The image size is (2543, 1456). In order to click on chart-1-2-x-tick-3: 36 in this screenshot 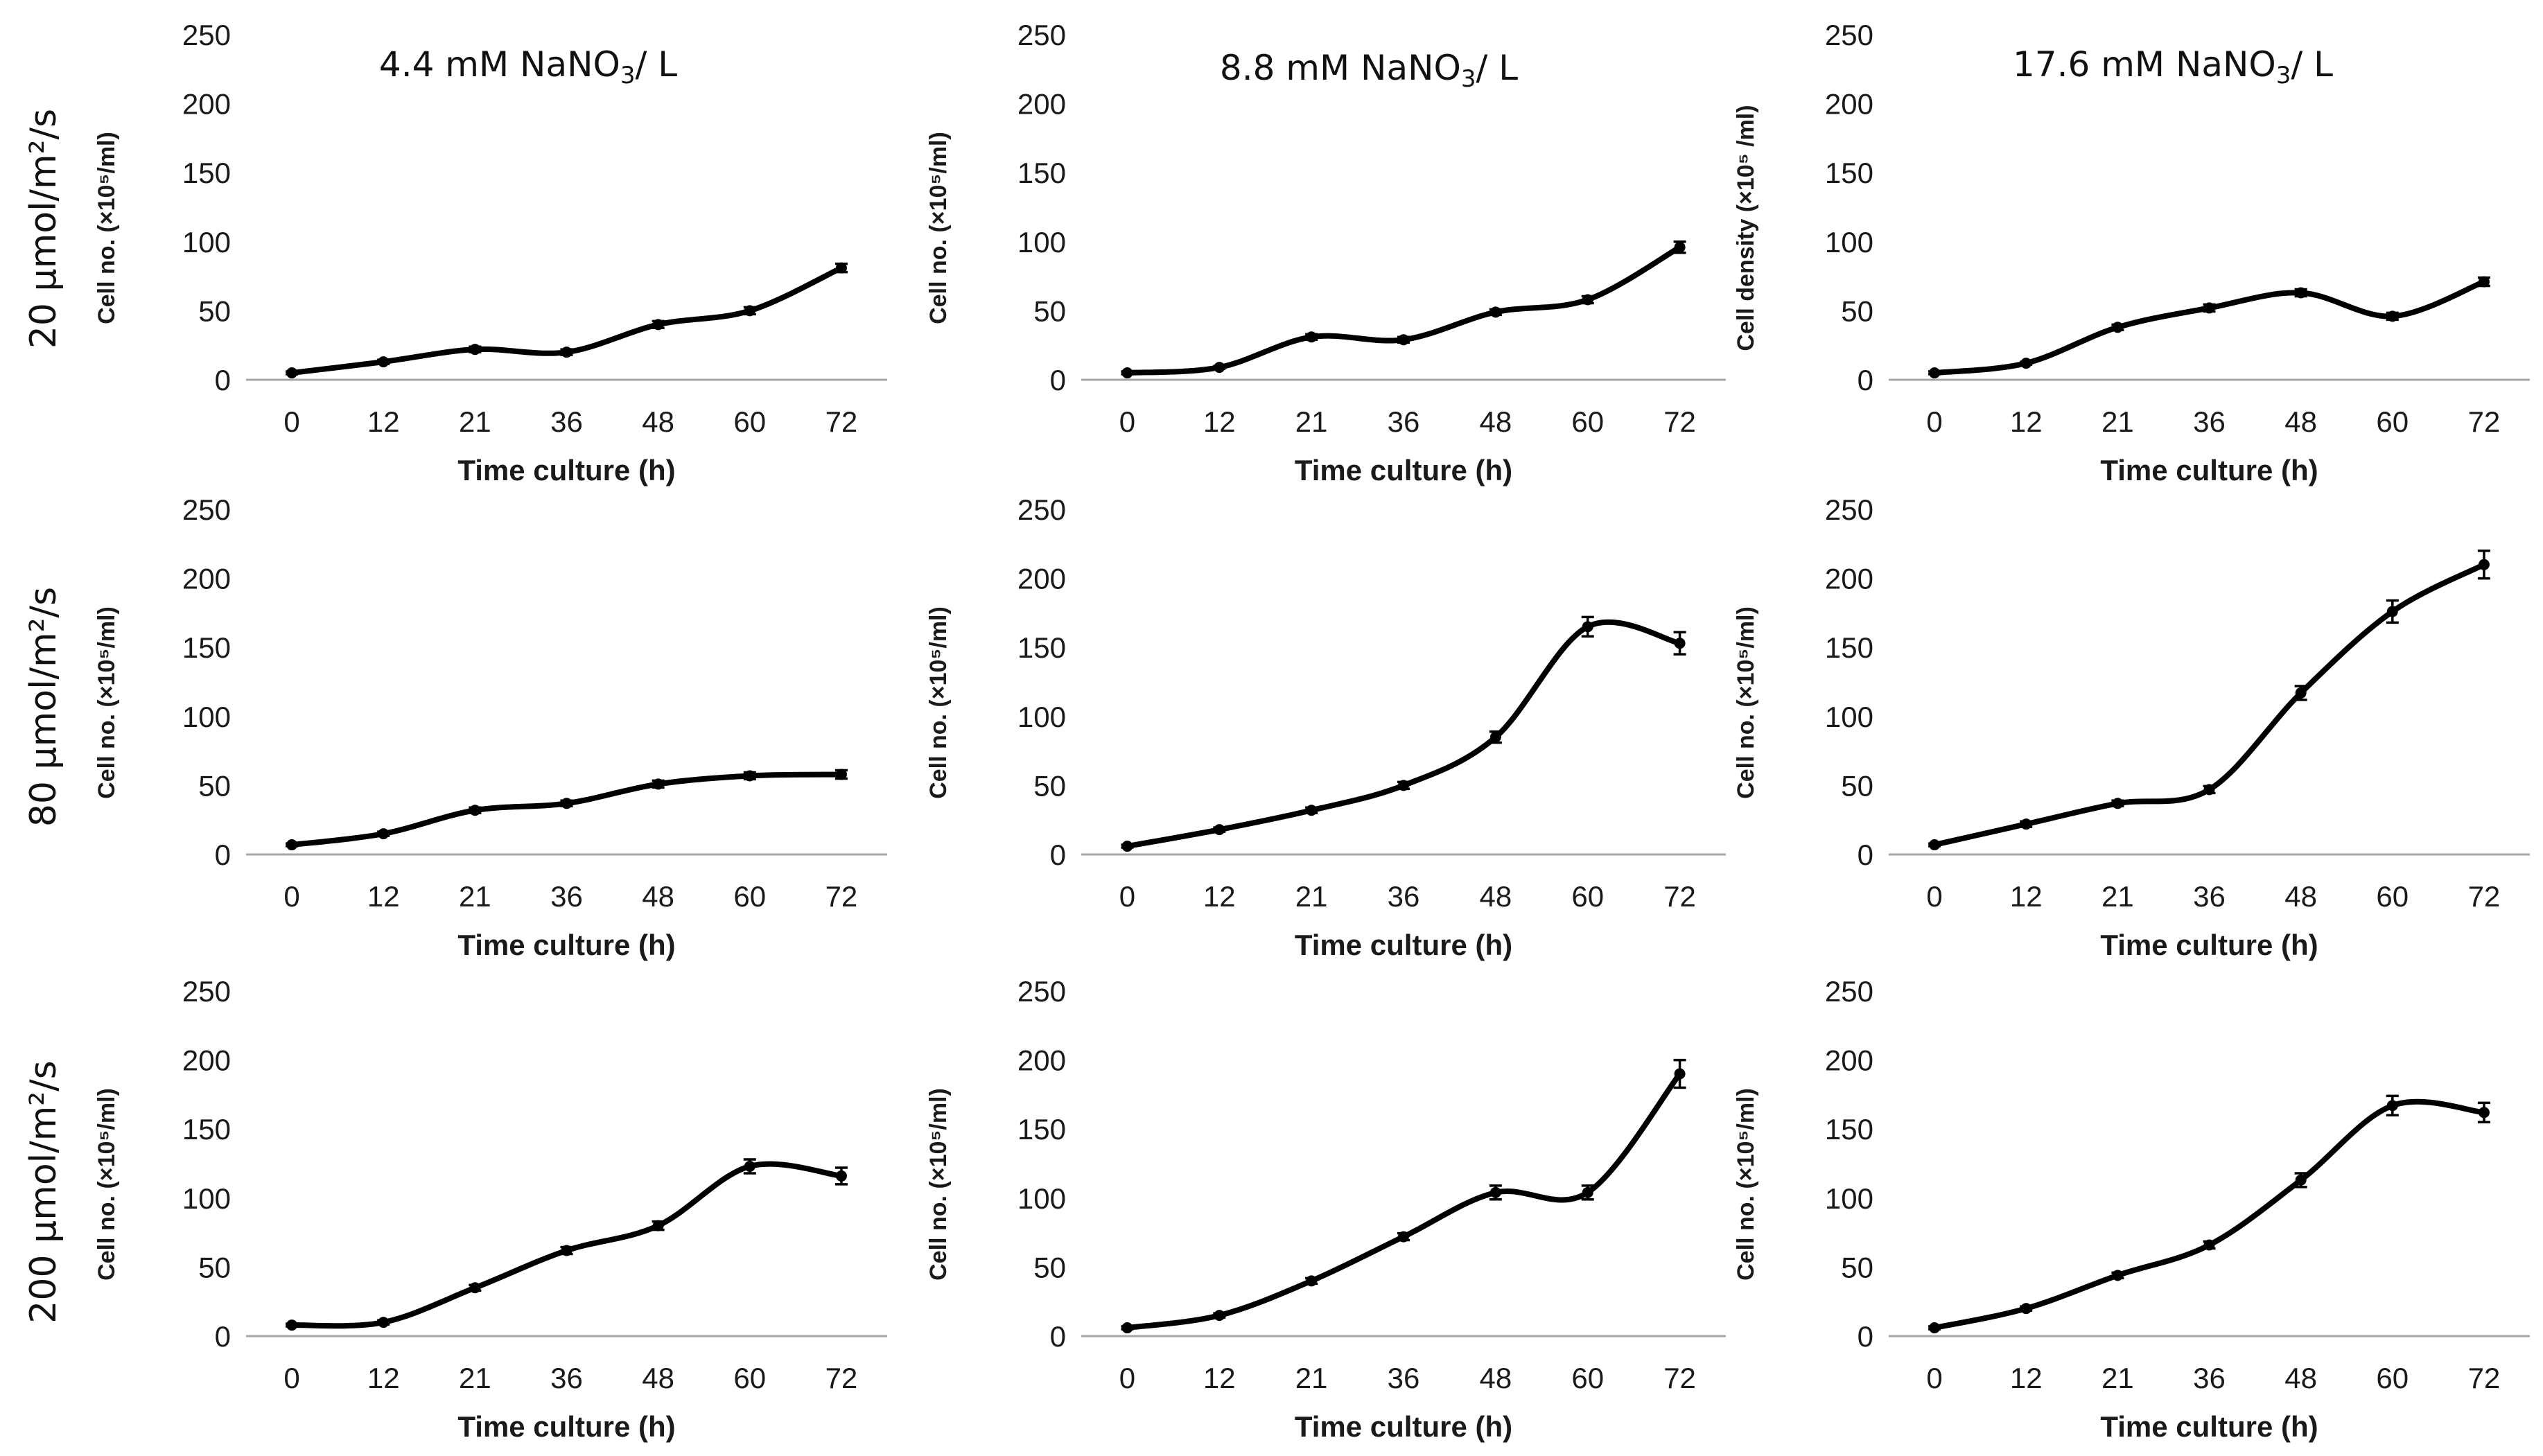, I will do `click(1404, 421)`.